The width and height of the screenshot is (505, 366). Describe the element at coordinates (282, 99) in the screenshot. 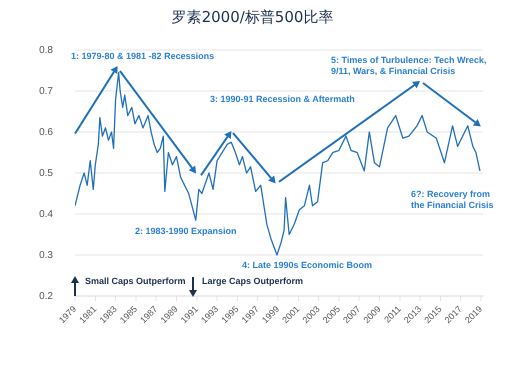

I see `annotation: 3: 1990-91 Recession & Aftermath` at that location.